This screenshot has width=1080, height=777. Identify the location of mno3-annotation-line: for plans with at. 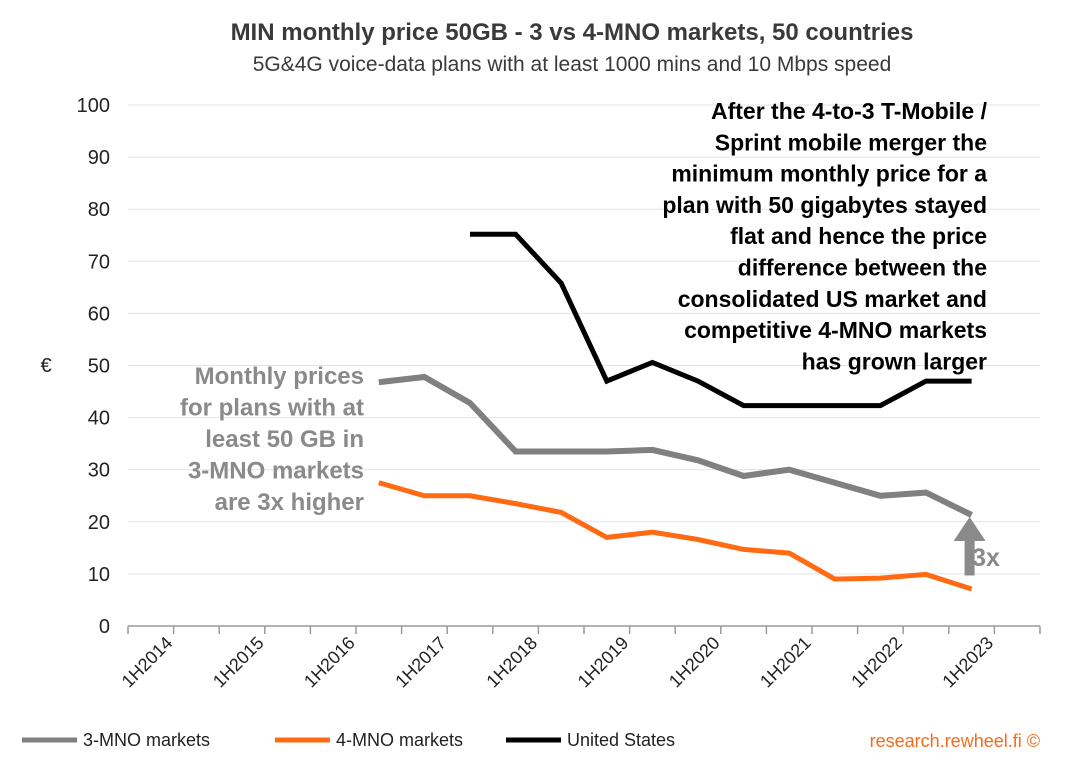
(272, 408).